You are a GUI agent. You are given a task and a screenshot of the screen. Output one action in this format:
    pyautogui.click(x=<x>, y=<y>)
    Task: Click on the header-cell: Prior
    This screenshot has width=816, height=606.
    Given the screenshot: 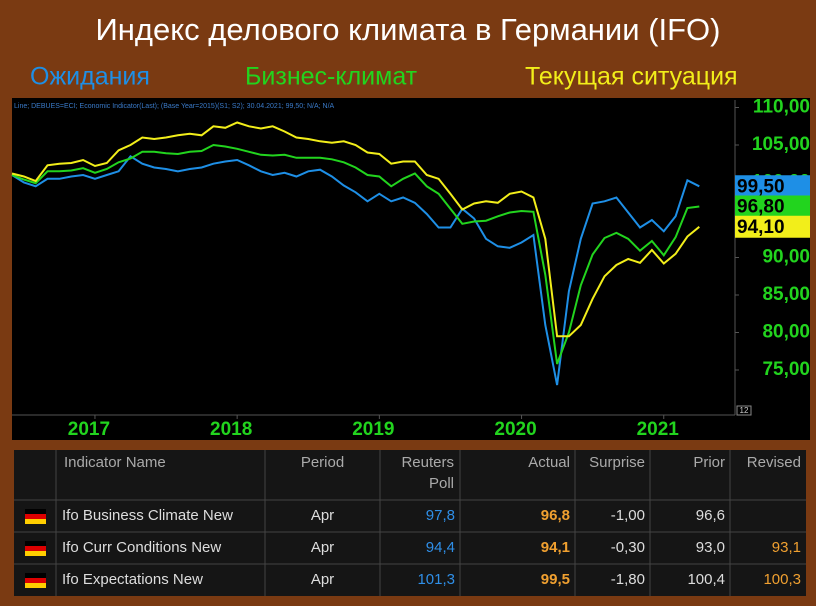 What is the action you would take?
    pyautogui.click(x=709, y=462)
    